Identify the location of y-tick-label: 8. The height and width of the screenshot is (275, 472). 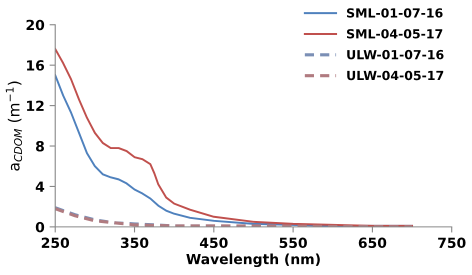
(40, 146).